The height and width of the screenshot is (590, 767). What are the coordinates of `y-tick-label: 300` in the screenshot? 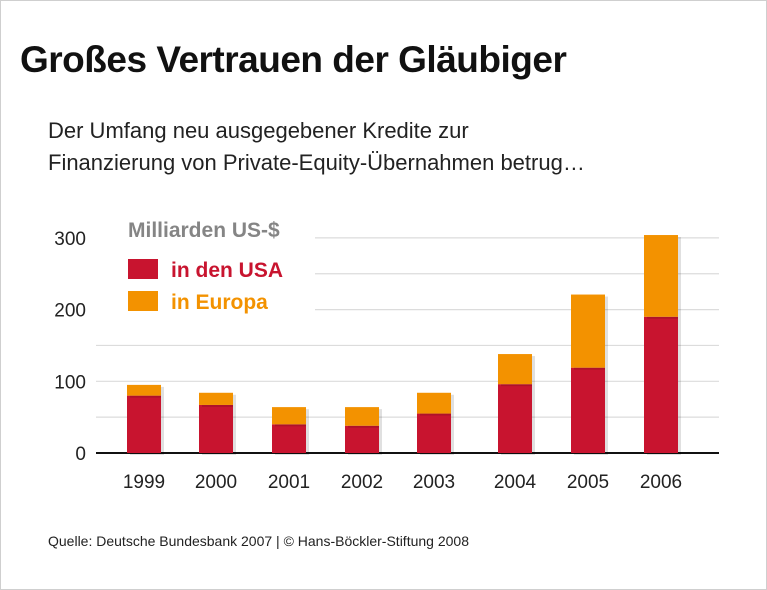 It's located at (70, 239).